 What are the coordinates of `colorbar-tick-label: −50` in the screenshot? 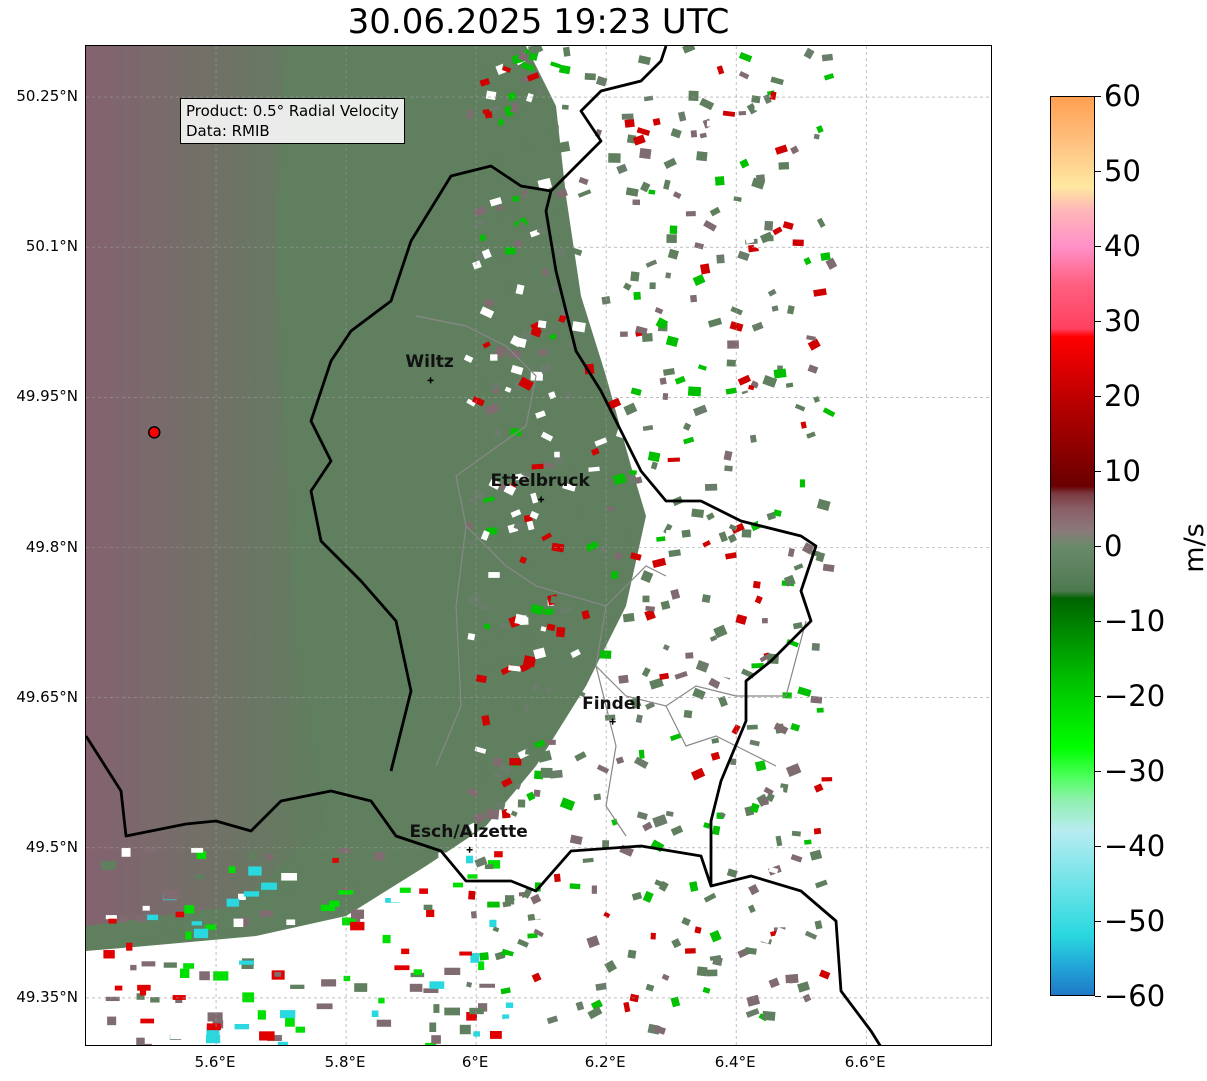 It's located at (1135, 921).